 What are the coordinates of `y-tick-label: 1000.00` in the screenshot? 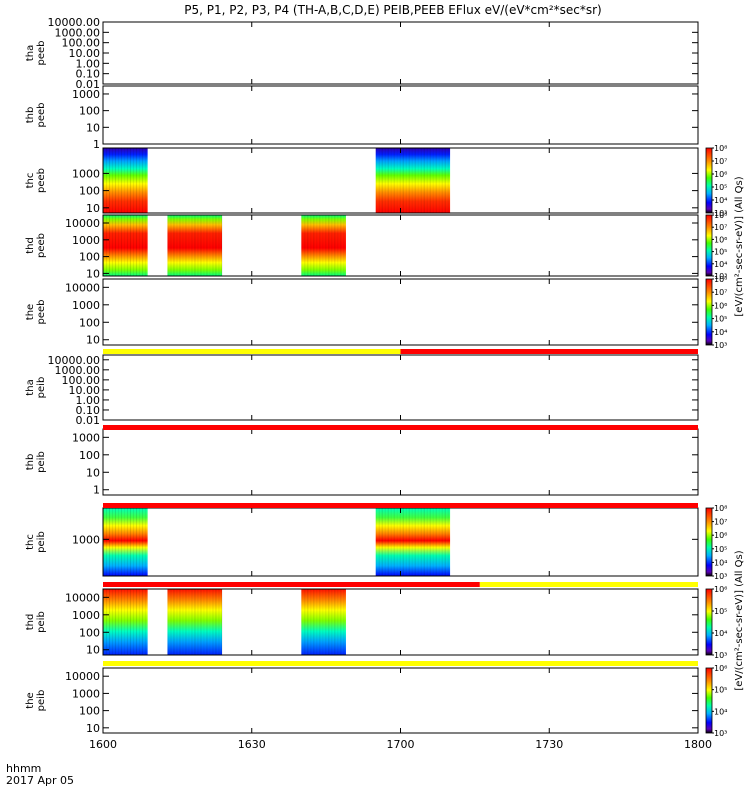 It's located at (78, 32).